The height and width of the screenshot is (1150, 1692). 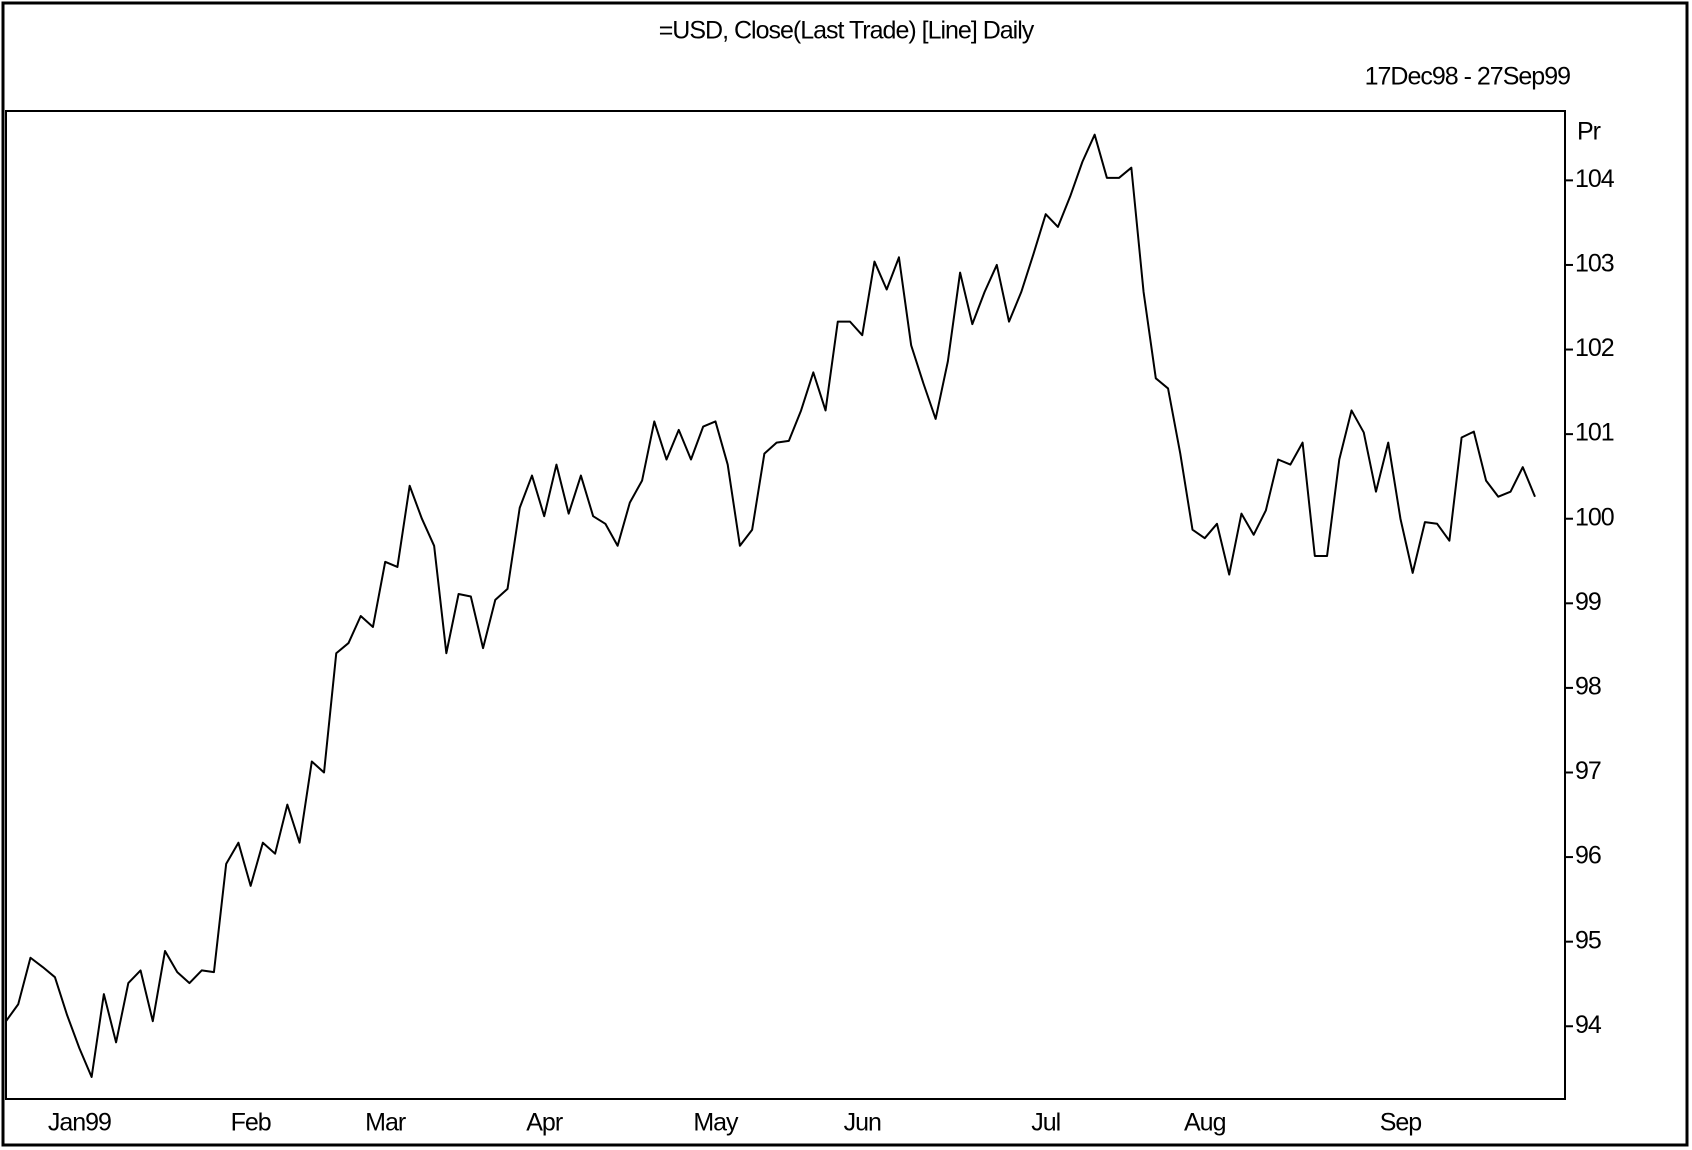 I want to click on y-tick-label: 100, so click(x=1594, y=517).